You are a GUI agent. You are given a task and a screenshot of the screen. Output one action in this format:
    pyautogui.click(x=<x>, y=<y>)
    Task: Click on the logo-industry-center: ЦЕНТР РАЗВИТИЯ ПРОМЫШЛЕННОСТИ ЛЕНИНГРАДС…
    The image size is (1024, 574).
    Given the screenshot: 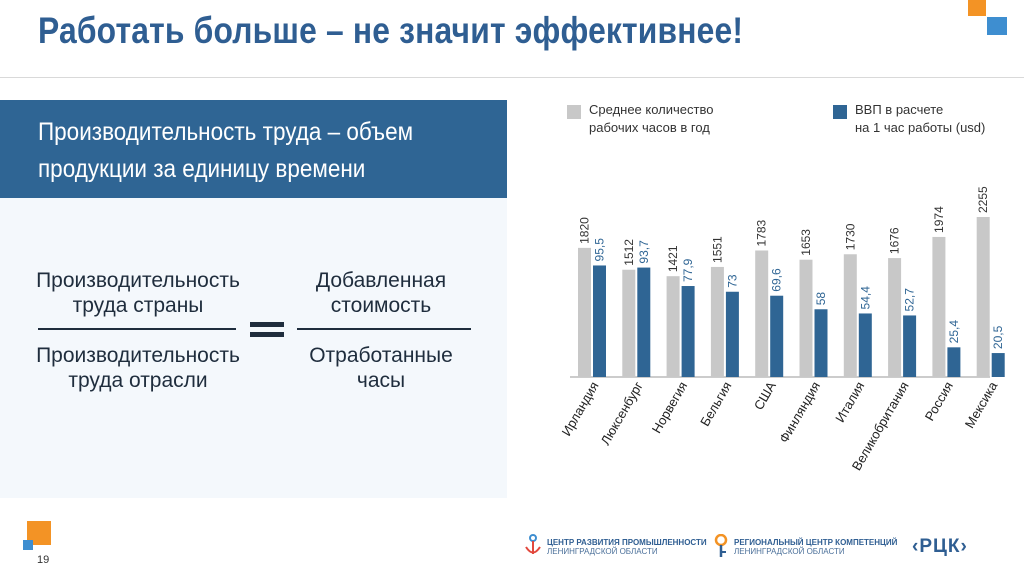 What is the action you would take?
    pyautogui.click(x=615, y=549)
    